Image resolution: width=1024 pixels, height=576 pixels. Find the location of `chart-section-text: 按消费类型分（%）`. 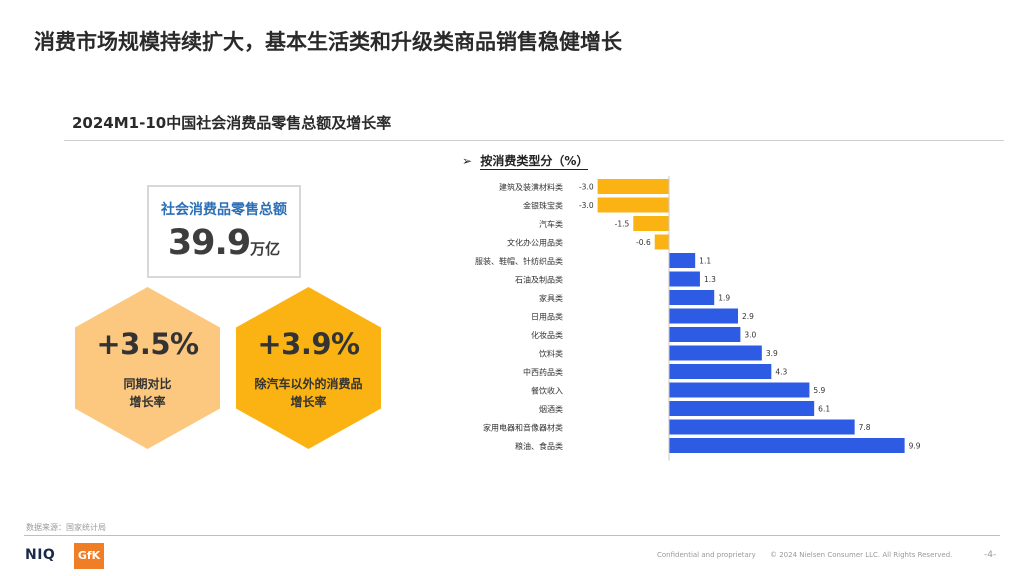

chart-section-text: 按消费类型分（%） is located at coordinates (534, 162).